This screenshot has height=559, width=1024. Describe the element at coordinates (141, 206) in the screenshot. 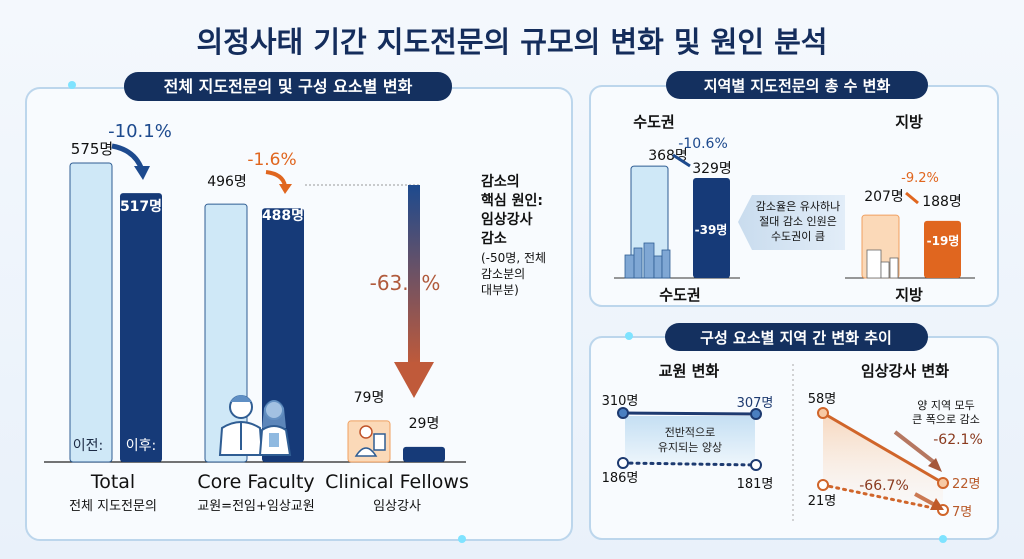

I see `total-after-value: 517명` at that location.